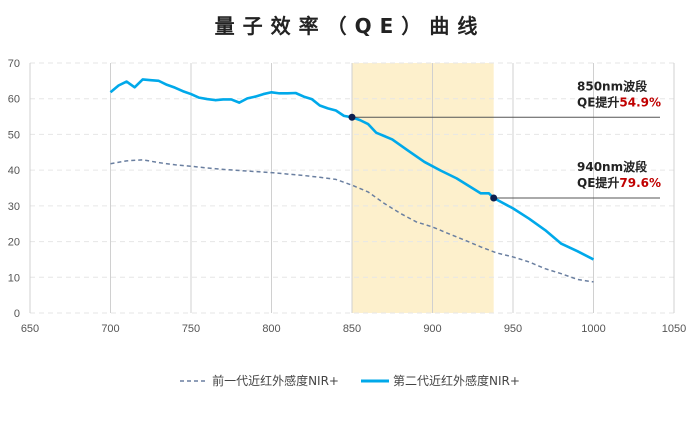  What do you see at coordinates (275, 381) in the screenshot?
I see `legend-label-previous-gen: 前一代近红外感度NIR+` at bounding box center [275, 381].